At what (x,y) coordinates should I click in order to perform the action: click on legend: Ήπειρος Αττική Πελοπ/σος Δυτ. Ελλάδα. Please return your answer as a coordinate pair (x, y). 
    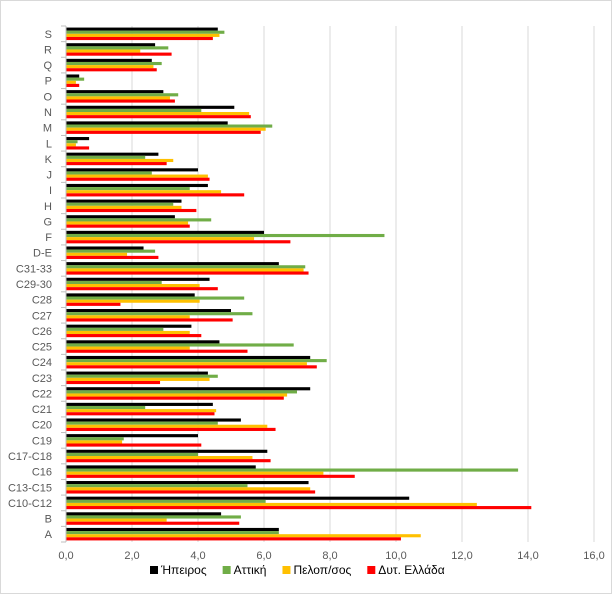
    Looking at the image, I should click on (297, 570).